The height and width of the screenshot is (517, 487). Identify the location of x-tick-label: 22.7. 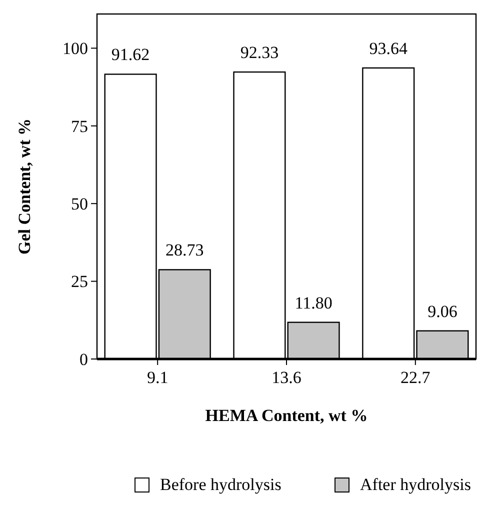
(415, 377).